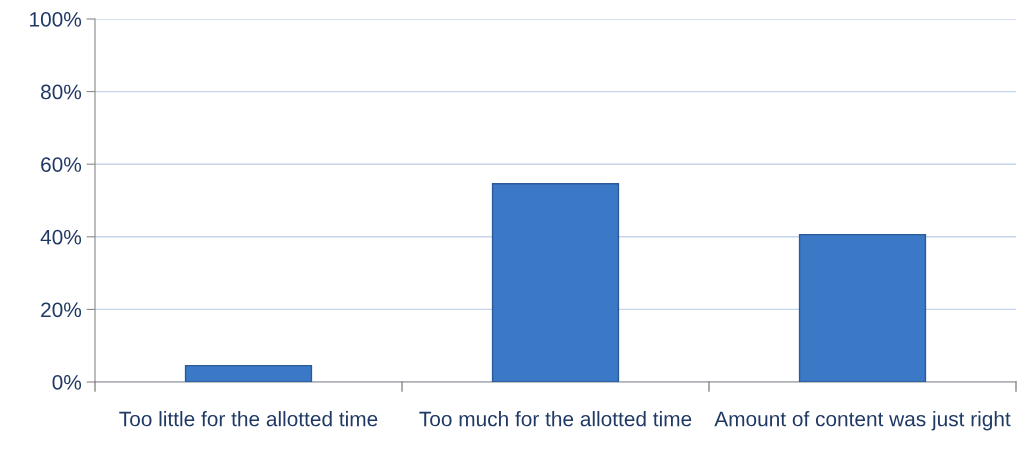  Describe the element at coordinates (61, 310) in the screenshot. I see `y-tick-label: 20%` at that location.